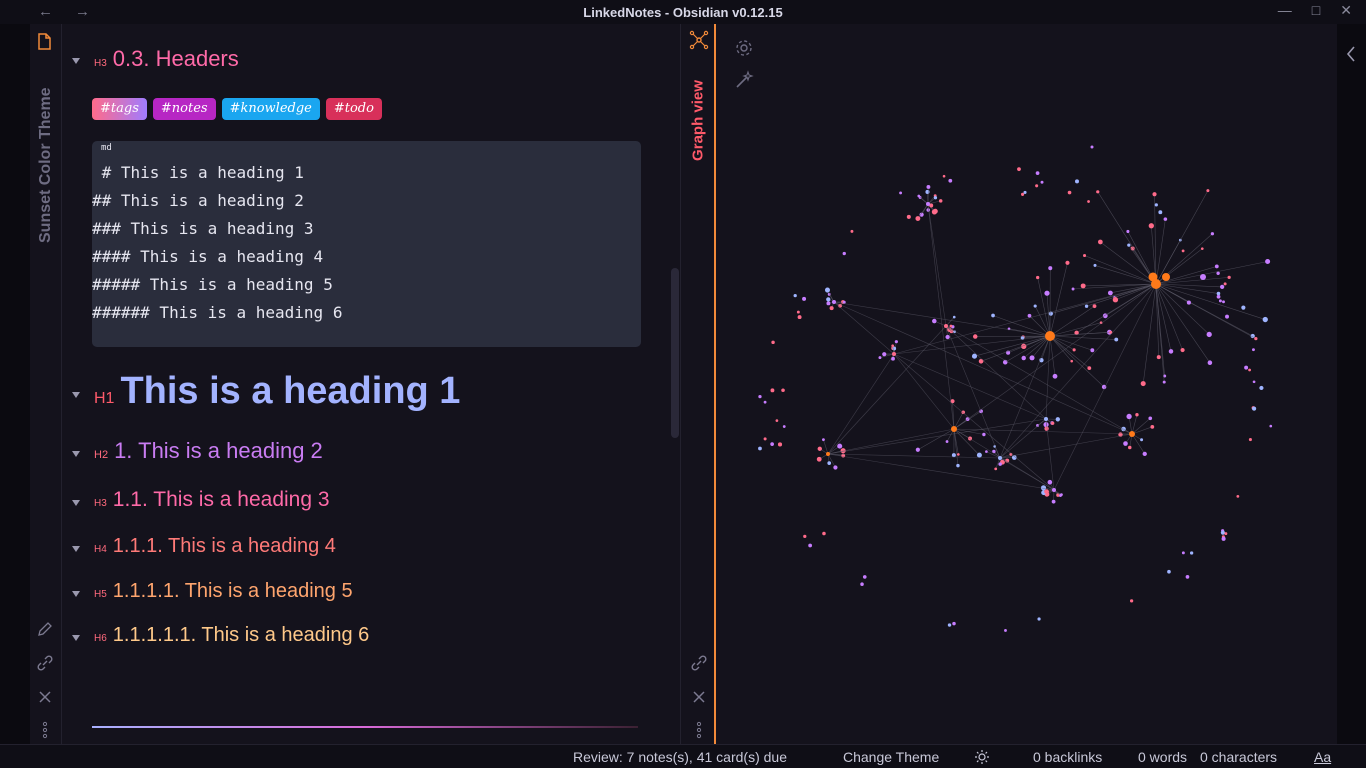  Describe the element at coordinates (184, 109) in the screenshot. I see `tag-notes: #notes` at that location.